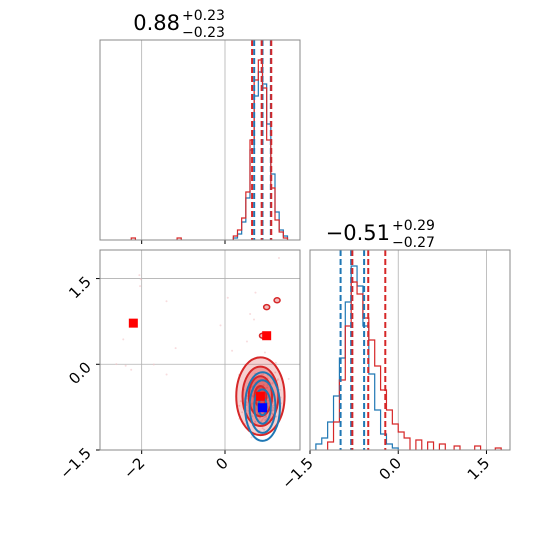 The height and width of the screenshot is (550, 550). I want to click on histogram-title: 0.88 +0.23−0.23, so click(179, 24).